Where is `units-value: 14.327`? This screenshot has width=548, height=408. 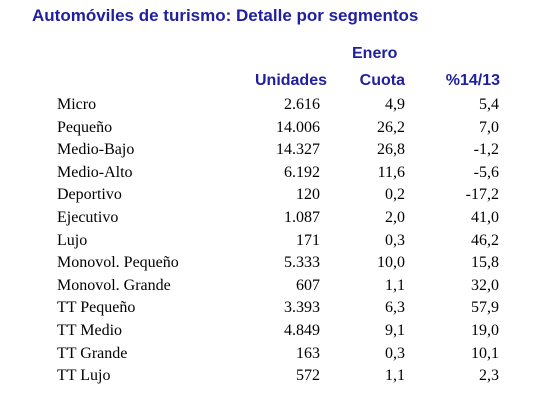
units-value: 14.327 is located at coordinates (298, 150).